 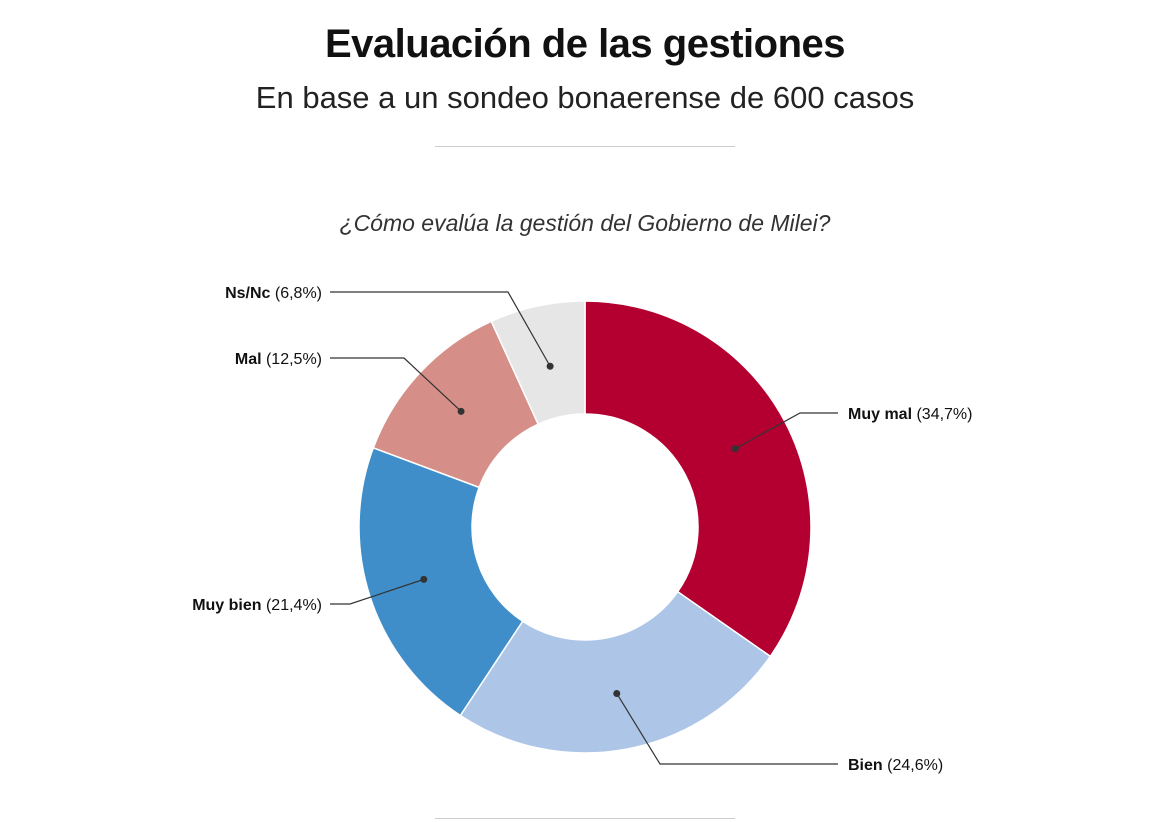 What do you see at coordinates (292, 359) in the screenshot?
I see `slice-label-value: (12,5%)` at bounding box center [292, 359].